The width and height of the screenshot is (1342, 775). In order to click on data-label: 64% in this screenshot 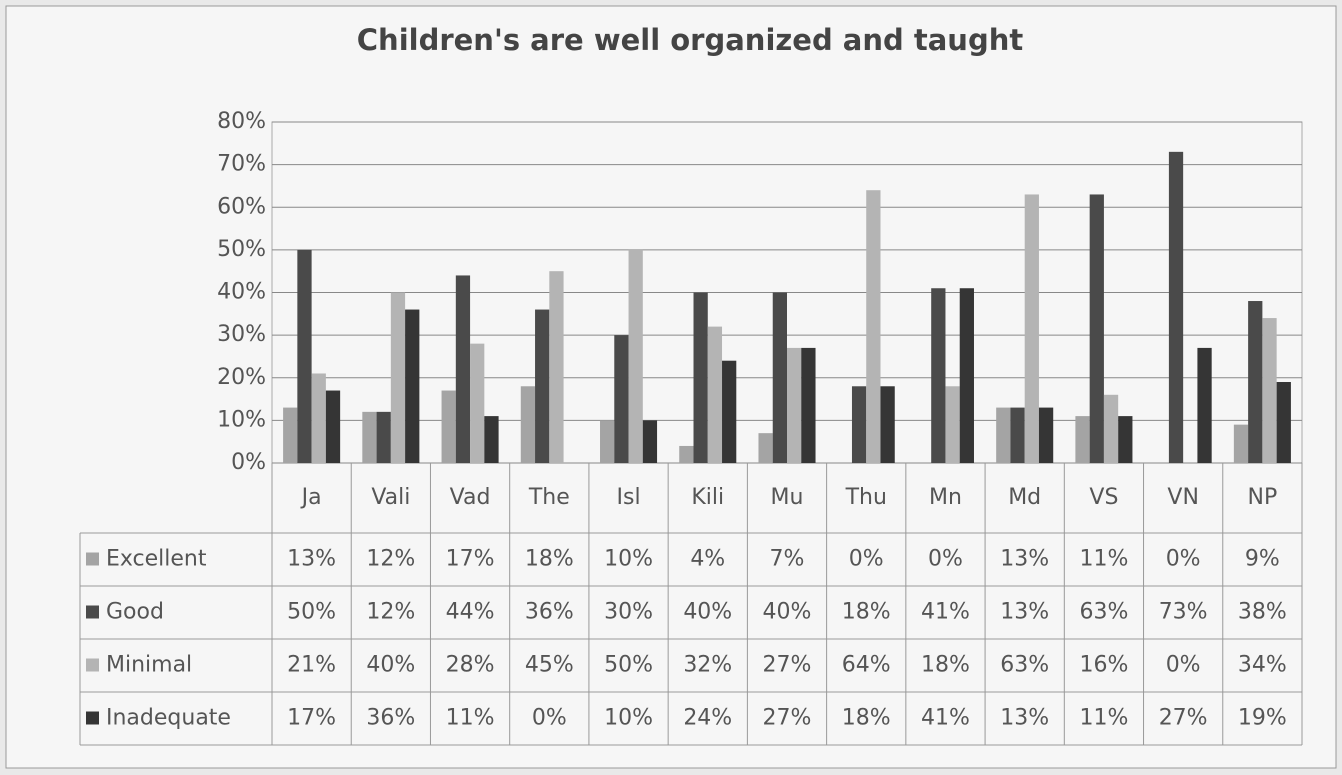, I will do `click(866, 665)`.